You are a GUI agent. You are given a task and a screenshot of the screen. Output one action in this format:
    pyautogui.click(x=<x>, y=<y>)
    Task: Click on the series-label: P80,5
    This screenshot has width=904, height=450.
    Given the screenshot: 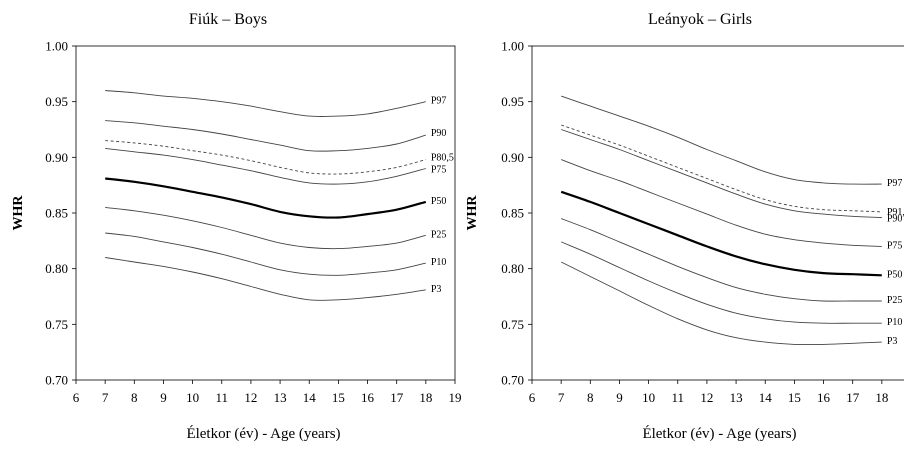 What is the action you would take?
    pyautogui.click(x=442, y=158)
    